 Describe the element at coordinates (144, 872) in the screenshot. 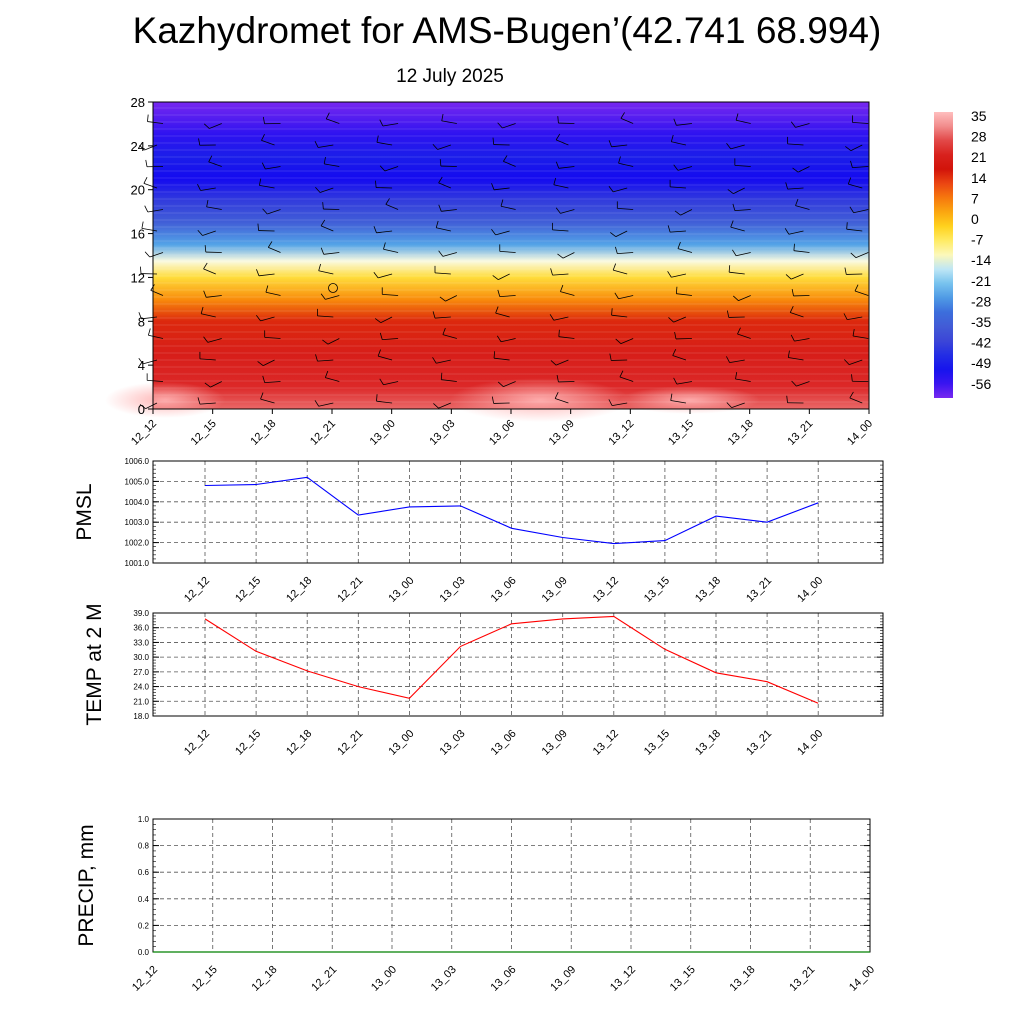

I see `y-tick-label: 0.6` at that location.